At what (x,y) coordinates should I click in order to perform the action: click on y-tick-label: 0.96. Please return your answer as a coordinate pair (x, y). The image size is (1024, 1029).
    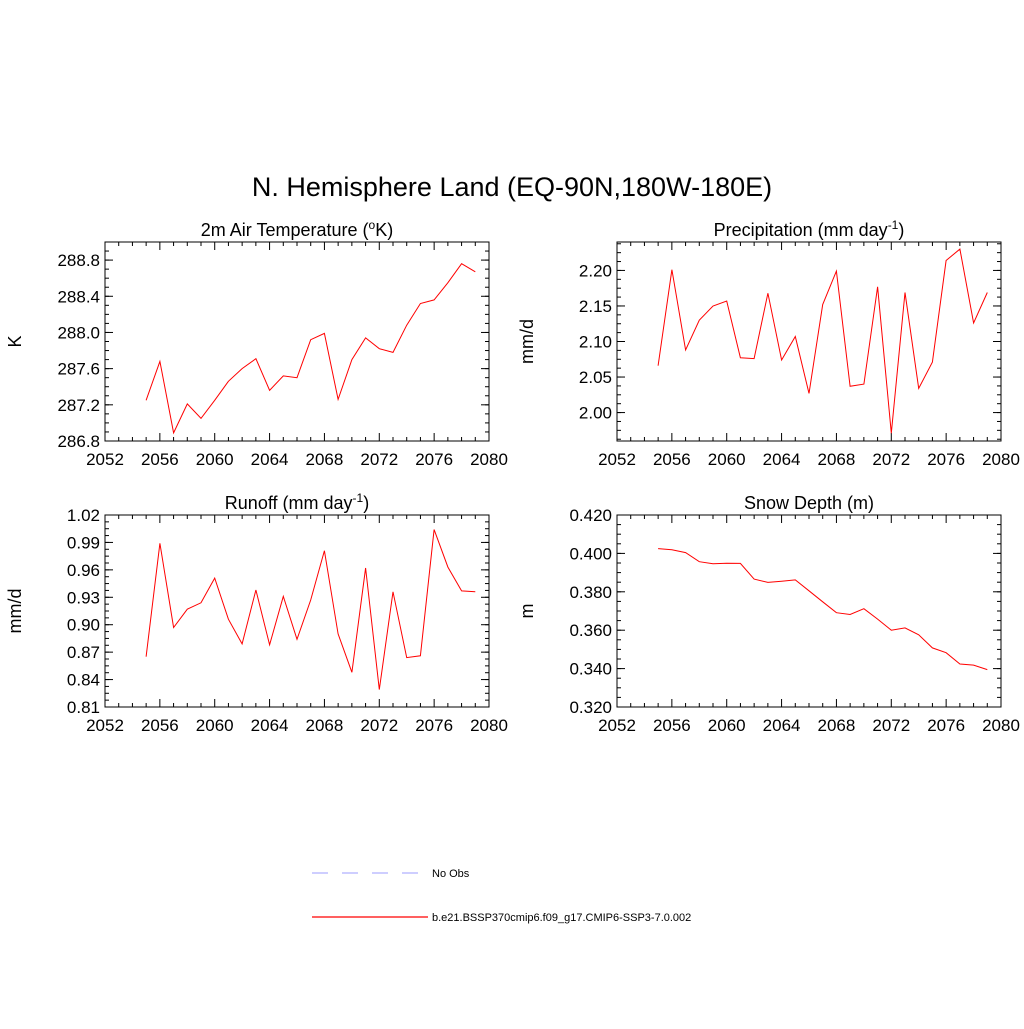
    Looking at the image, I should click on (83, 570).